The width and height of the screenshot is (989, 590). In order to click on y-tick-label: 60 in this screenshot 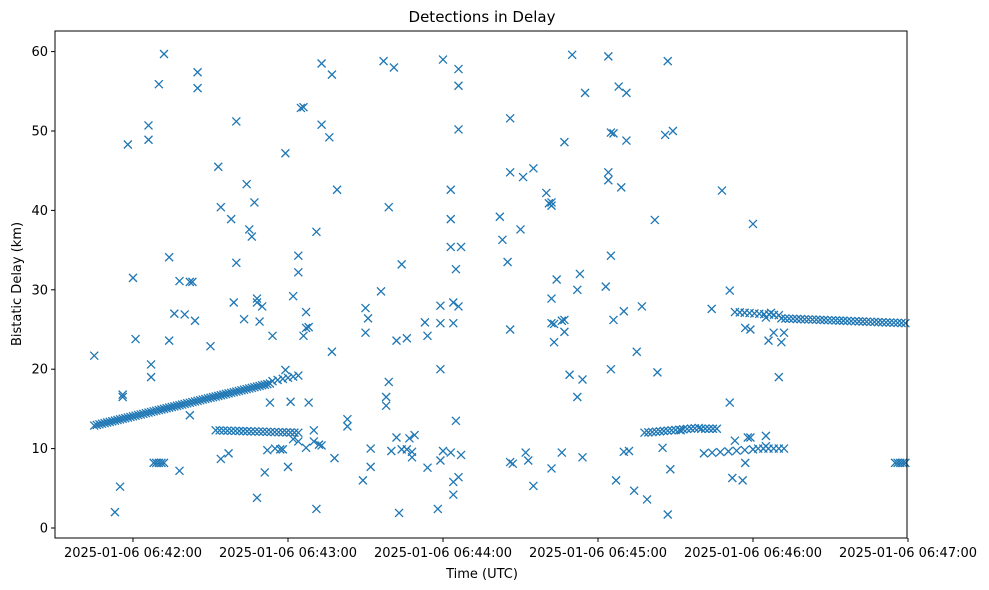, I will do `click(39, 52)`.